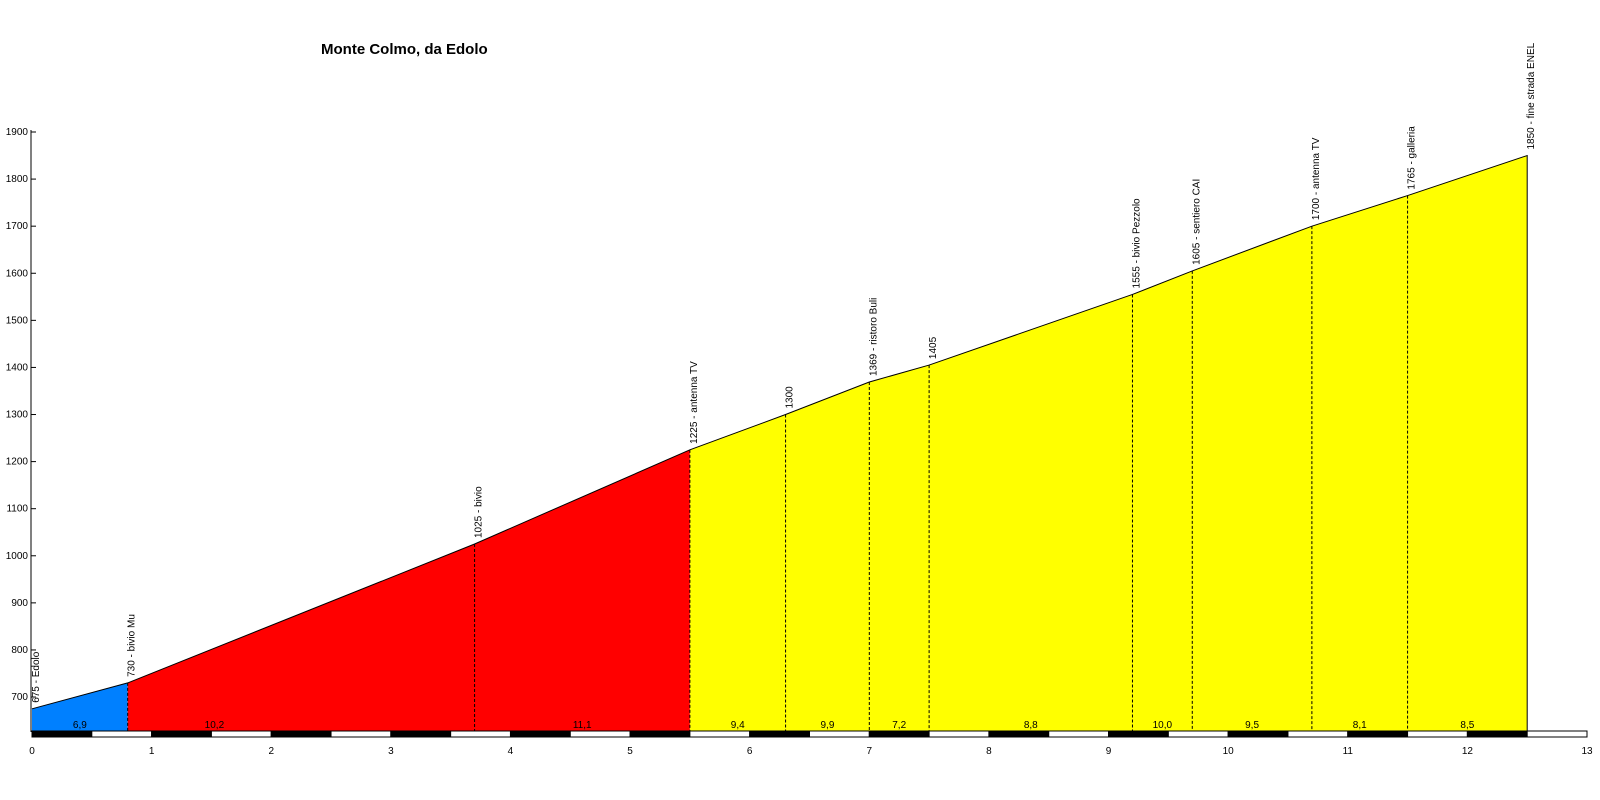 This screenshot has width=1600, height=800. Describe the element at coordinates (17, 132) in the screenshot. I see `y-tick-label: 1900` at that location.